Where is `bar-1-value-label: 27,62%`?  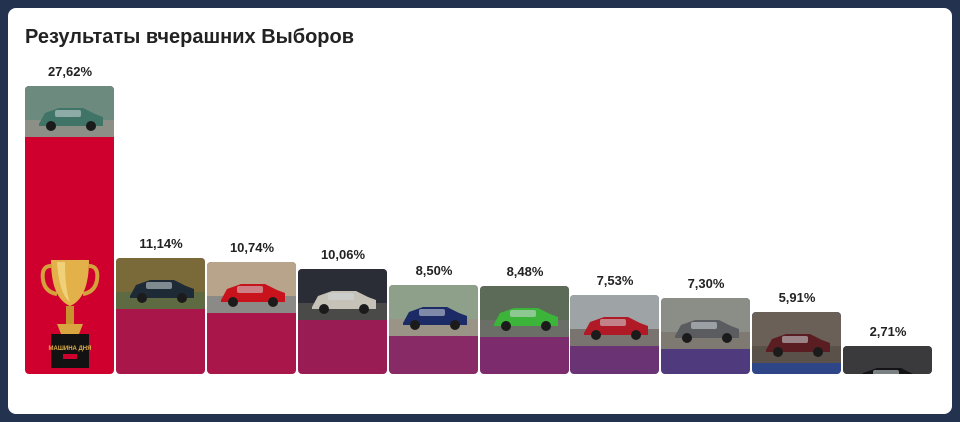 bar-1-value-label: 27,62% is located at coordinates (70, 71).